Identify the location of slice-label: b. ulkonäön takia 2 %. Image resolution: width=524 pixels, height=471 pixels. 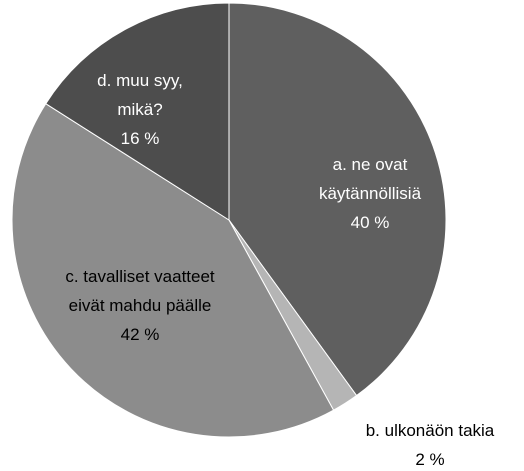
(429, 443).